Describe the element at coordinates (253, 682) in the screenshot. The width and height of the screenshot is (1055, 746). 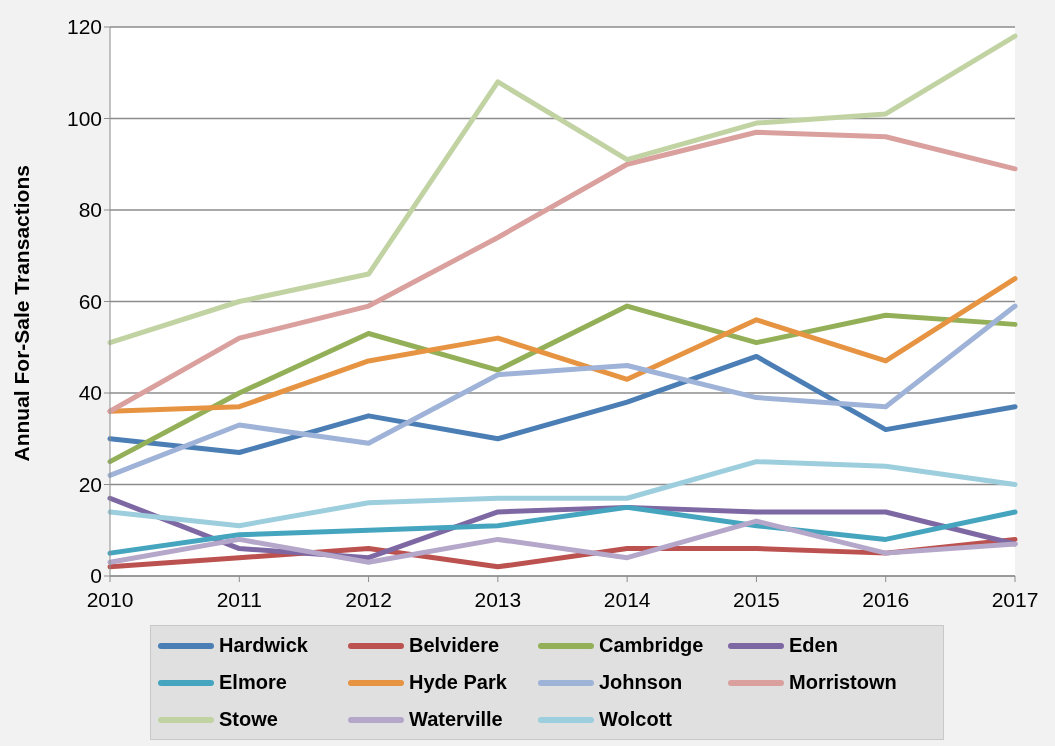
I see `legend-label: Elmore` at that location.